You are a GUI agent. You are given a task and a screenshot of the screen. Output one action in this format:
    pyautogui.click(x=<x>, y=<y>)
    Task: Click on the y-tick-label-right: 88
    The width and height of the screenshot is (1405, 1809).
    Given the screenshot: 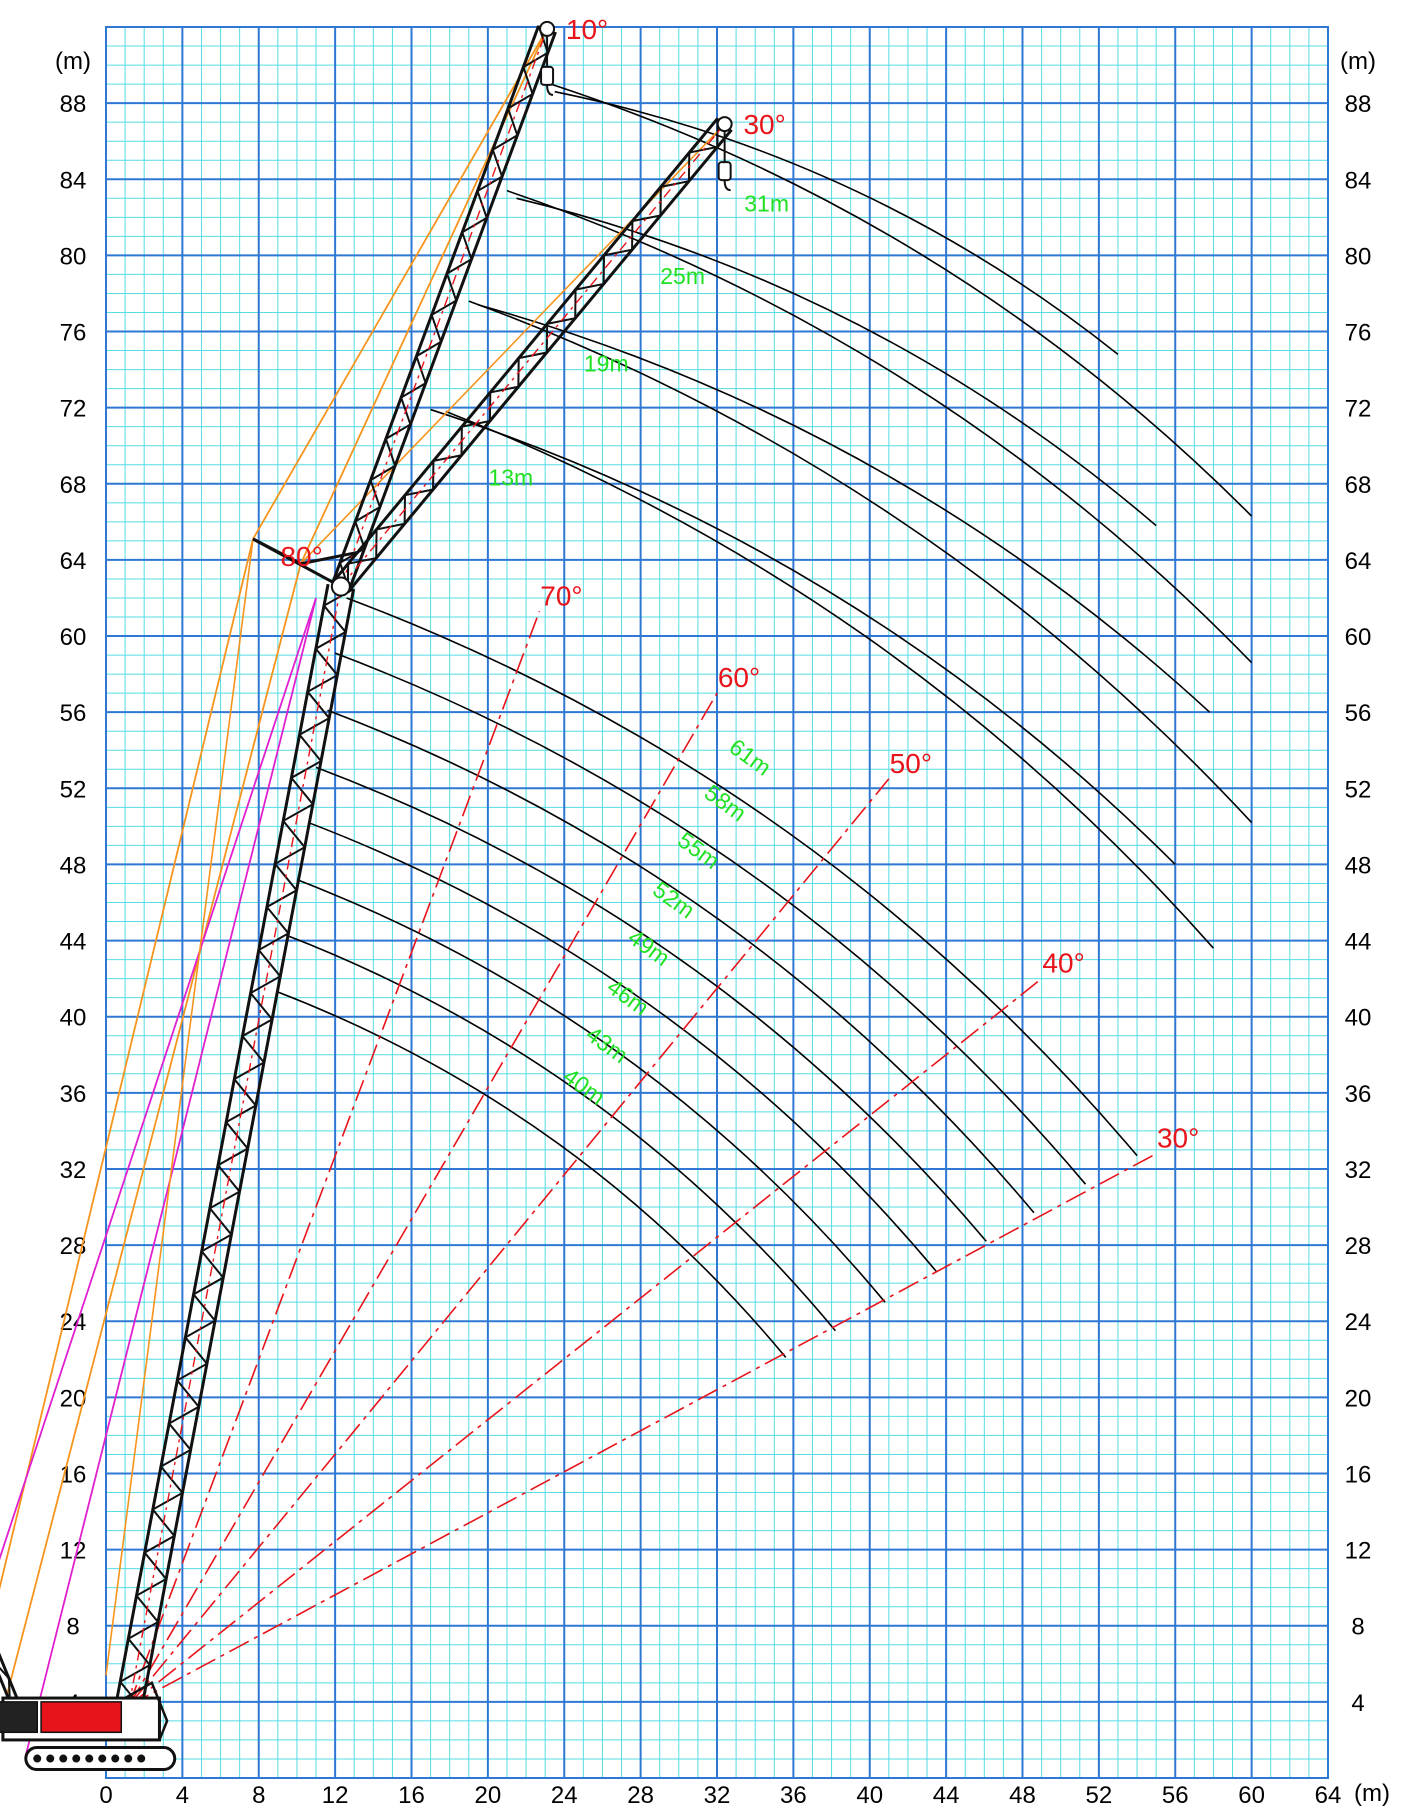 What is the action you would take?
    pyautogui.click(x=1358, y=104)
    